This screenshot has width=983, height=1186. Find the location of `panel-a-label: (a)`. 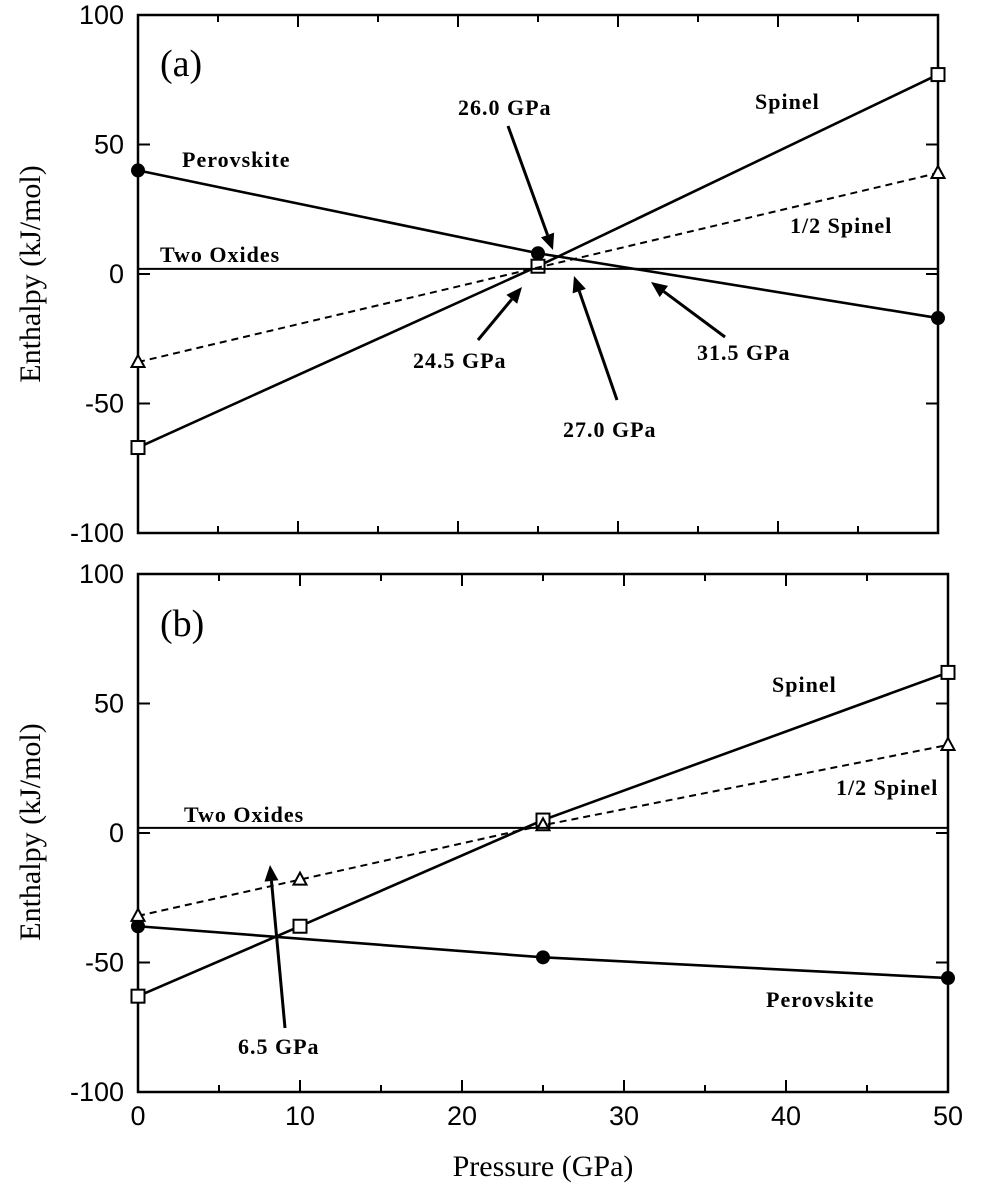

panel-a-label: (a) is located at coordinates (181, 64).